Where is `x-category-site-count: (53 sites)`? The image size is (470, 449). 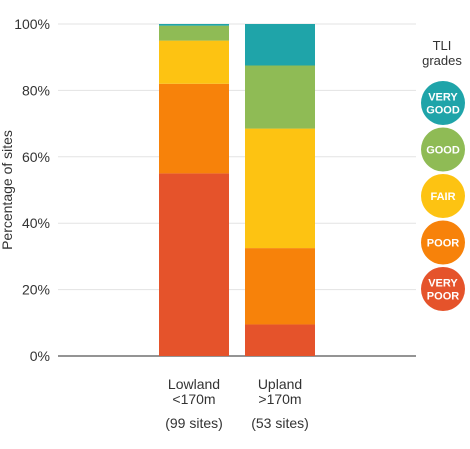
x-category-site-count: (53 sites) is located at coordinates (280, 423).